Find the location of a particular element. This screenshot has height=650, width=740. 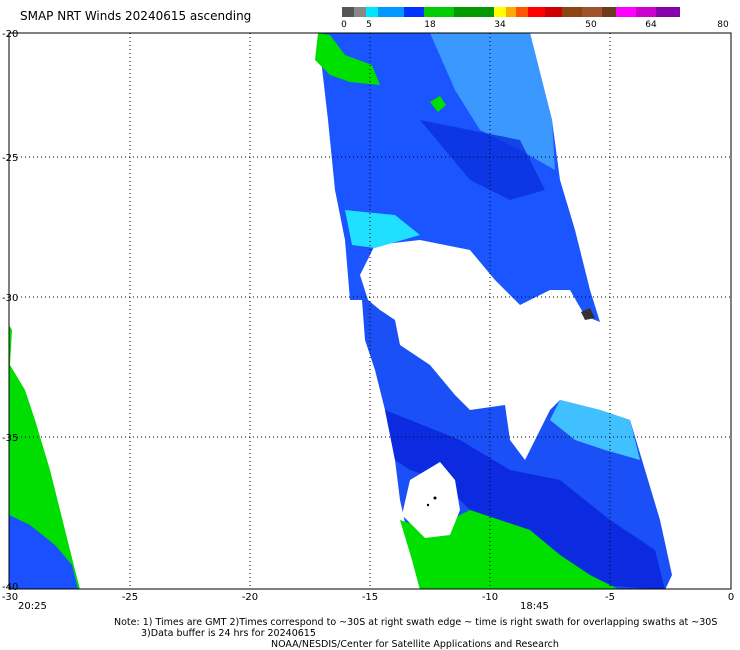

swath-north-green-patch is located at coordinates (347, 59).